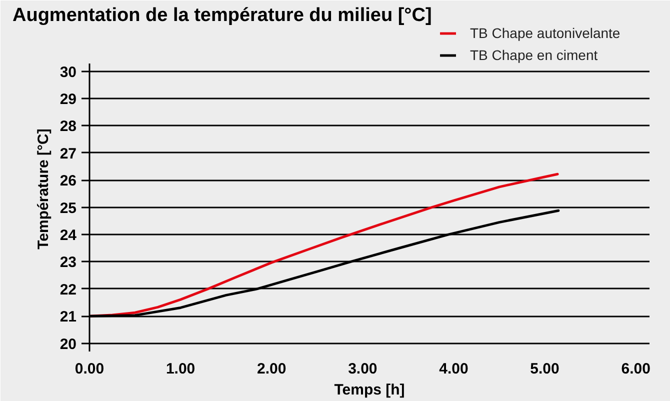 Image resolution: width=670 pixels, height=401 pixels. Describe the element at coordinates (89, 369) in the screenshot. I see `x-tick-label: 0.00` at that location.